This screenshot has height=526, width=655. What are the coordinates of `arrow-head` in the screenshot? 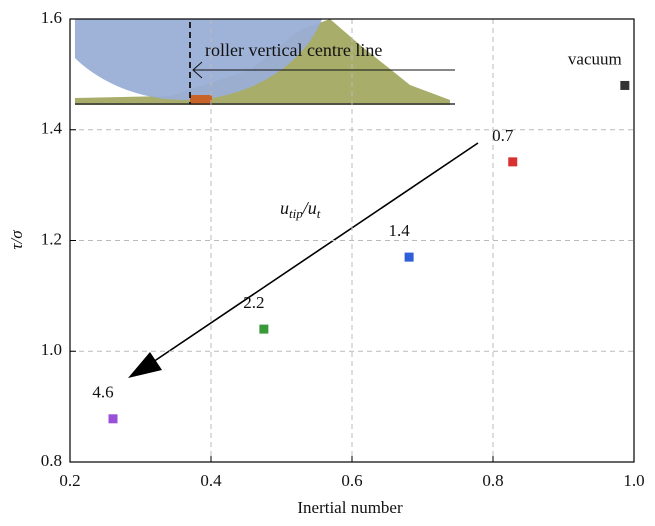 It's located at (145, 365).